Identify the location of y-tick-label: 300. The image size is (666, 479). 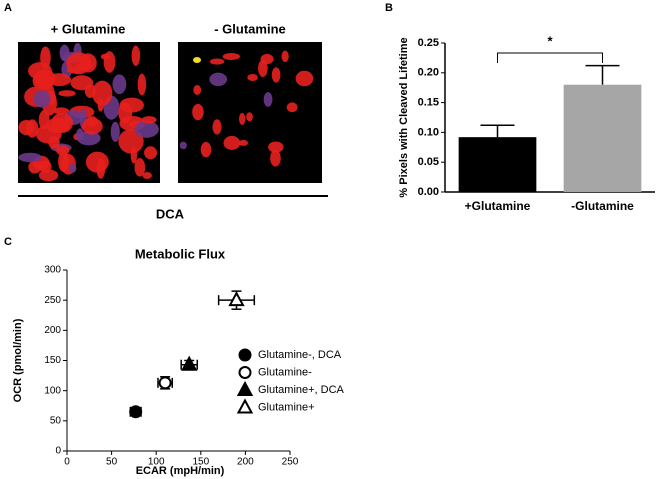
(52, 270).